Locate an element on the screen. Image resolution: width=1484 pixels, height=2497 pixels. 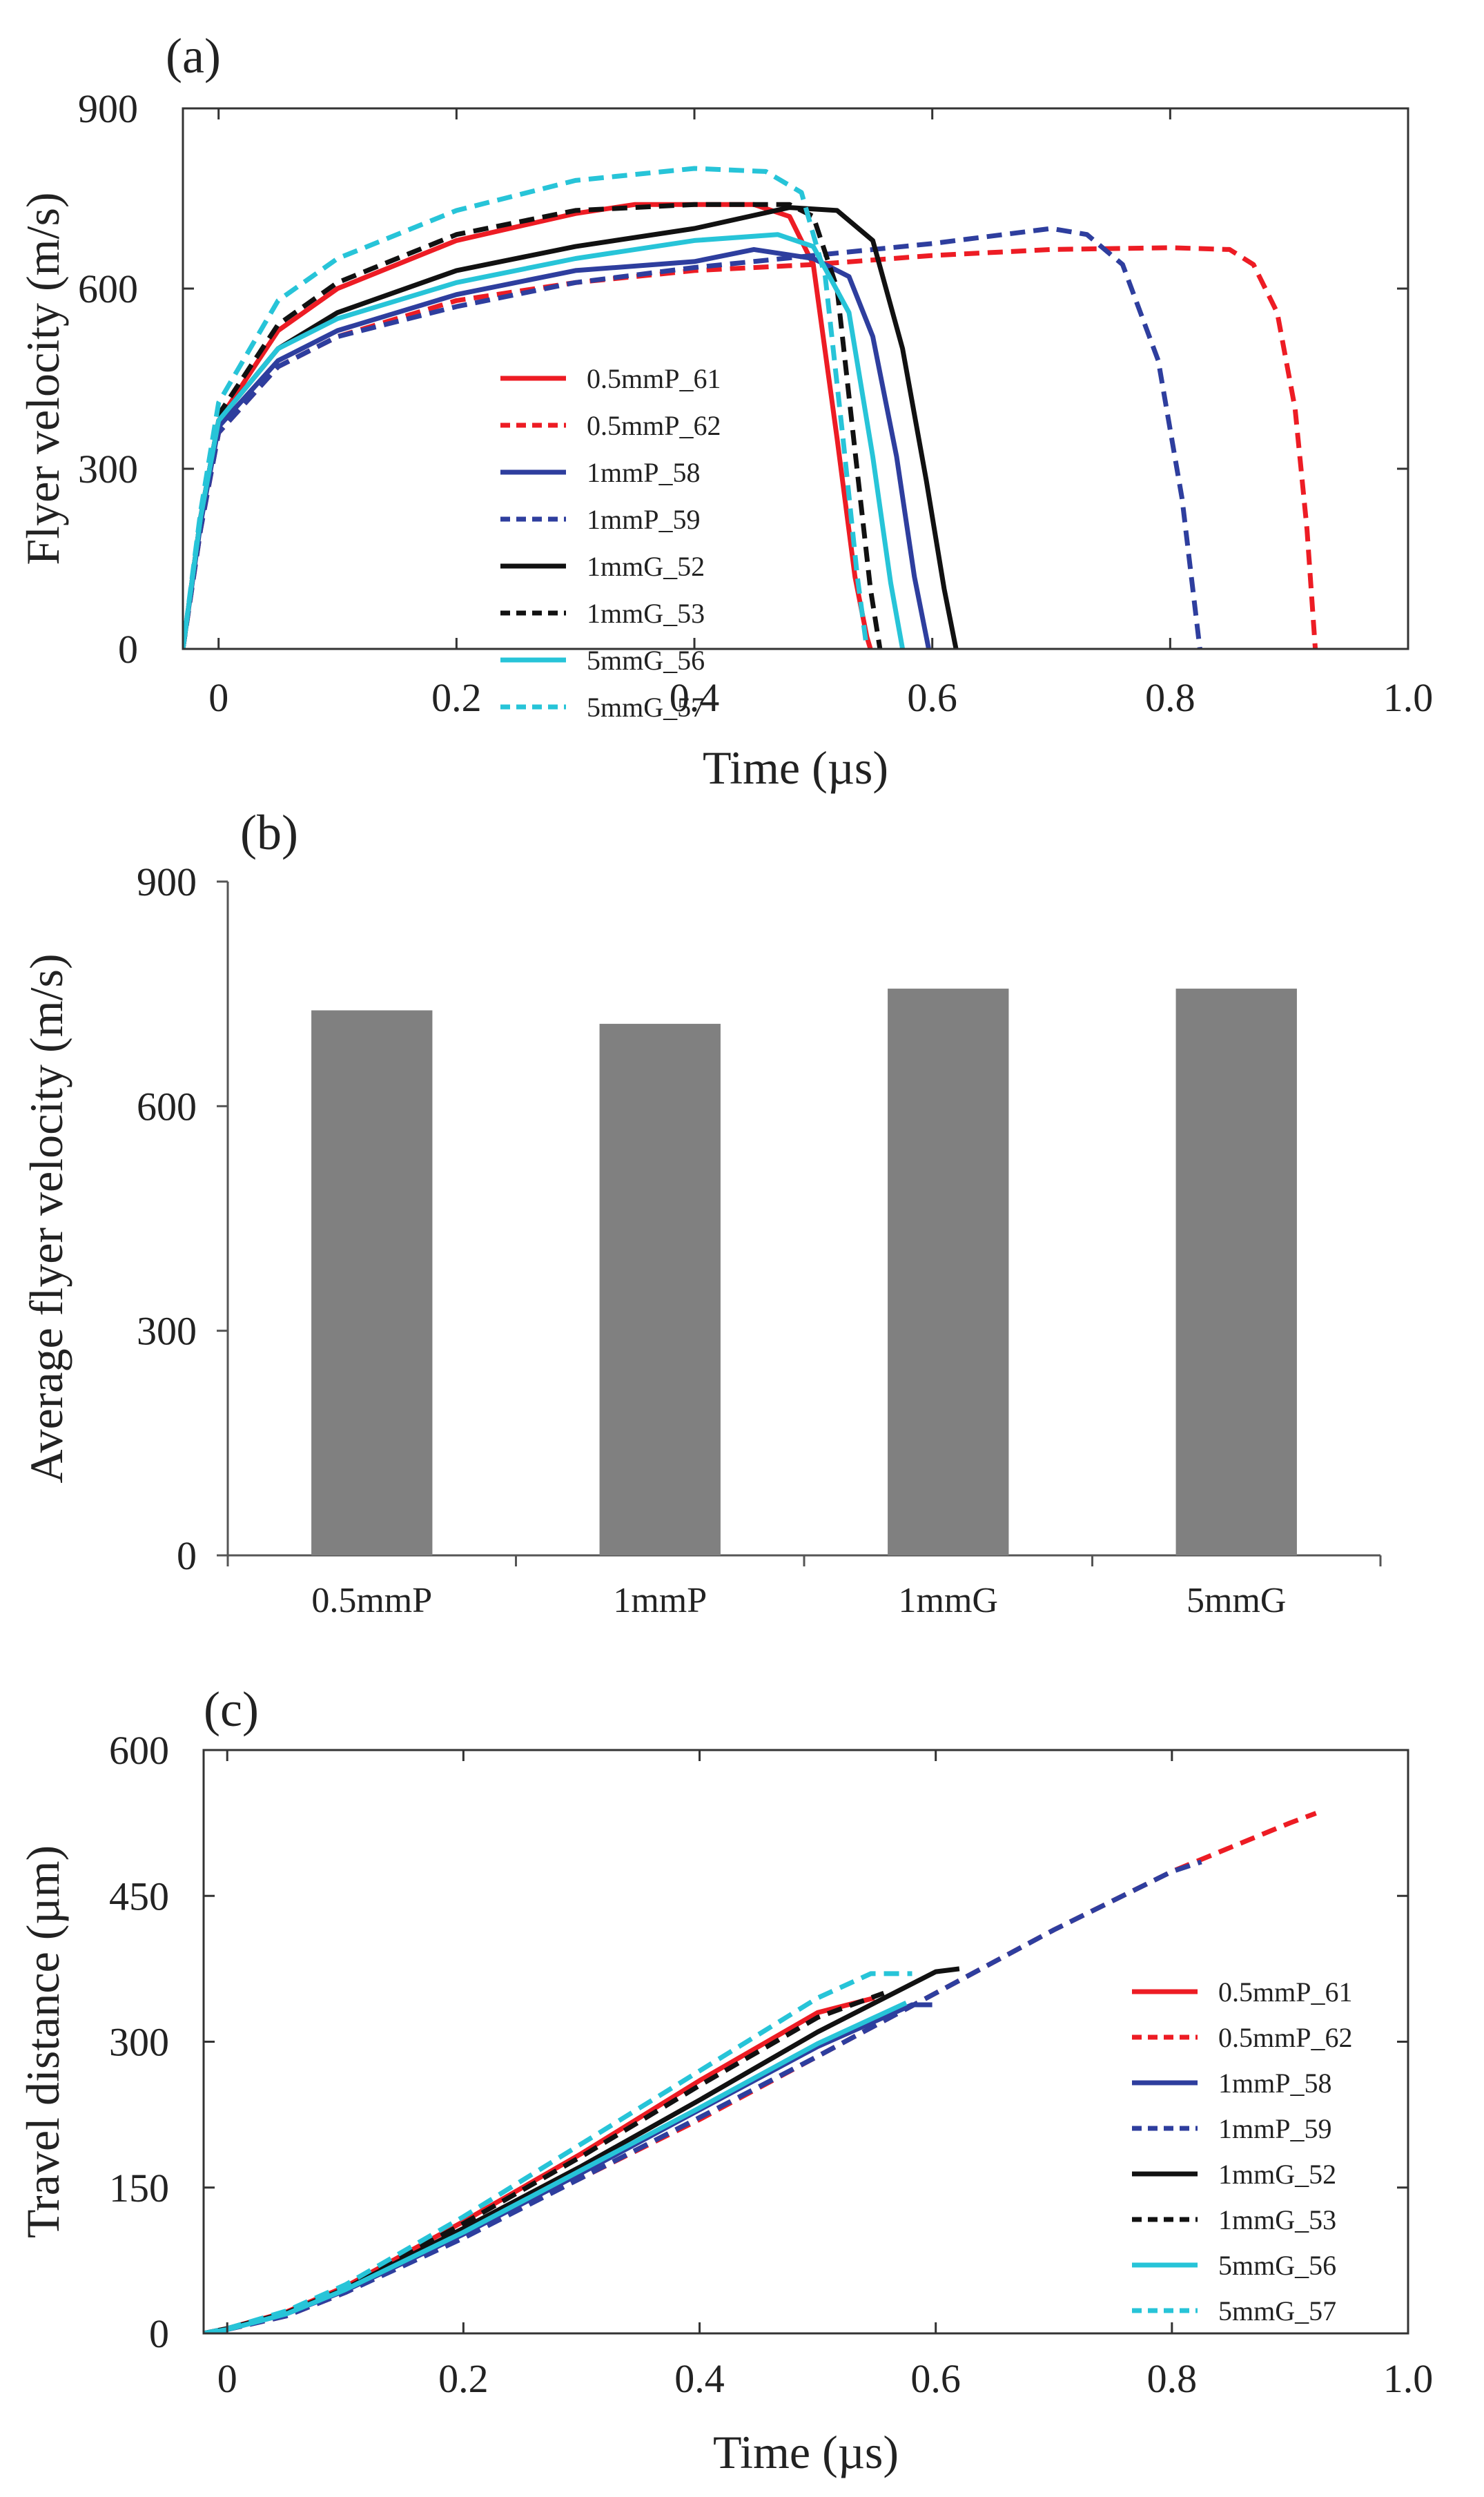
category-label: 1mmG is located at coordinates (949, 1600).